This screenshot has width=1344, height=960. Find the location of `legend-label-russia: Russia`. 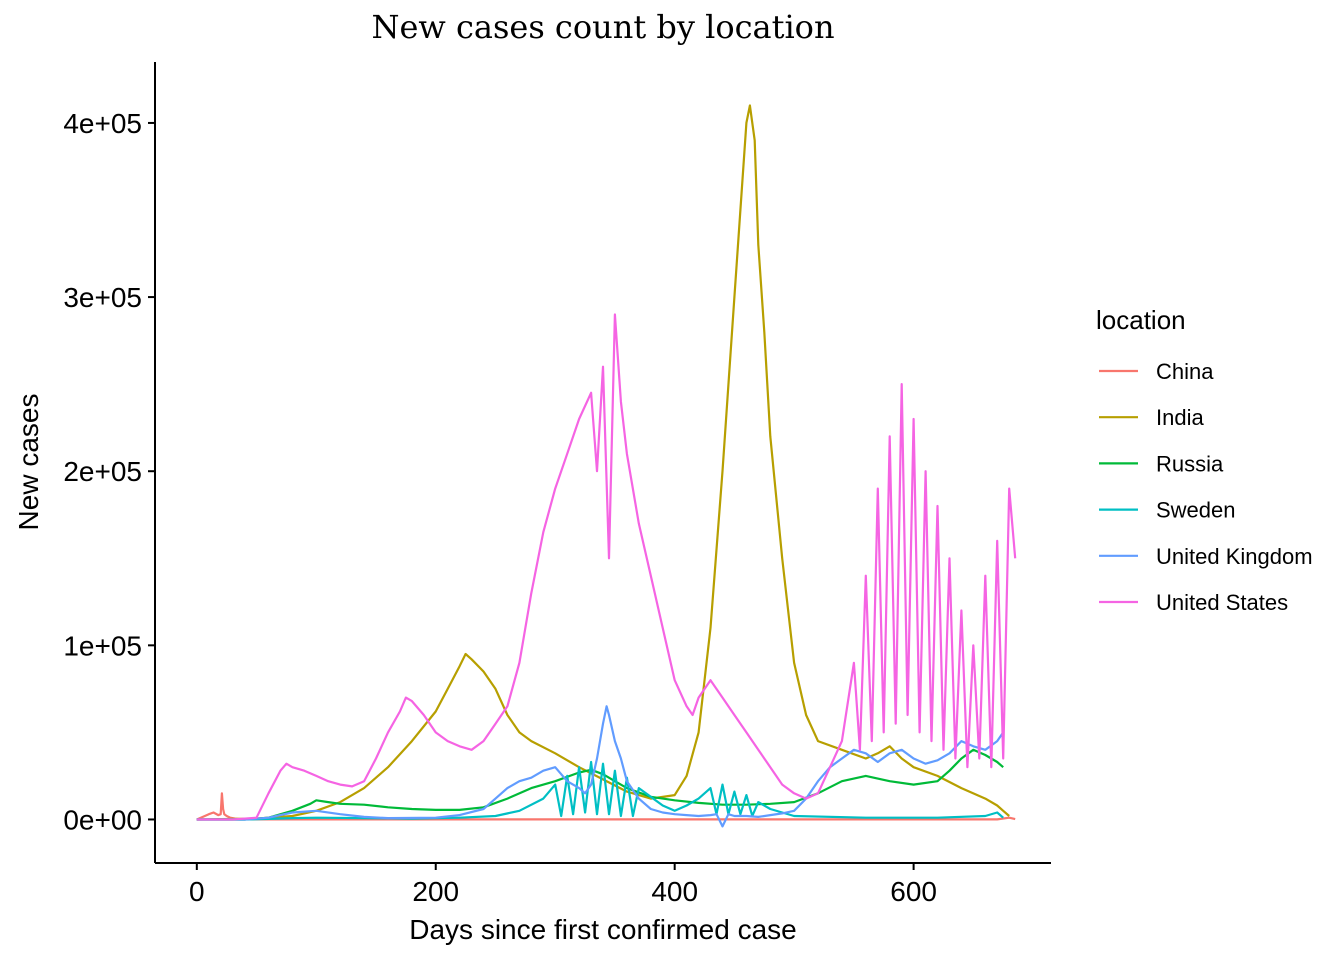

legend-label-russia: Russia is located at coordinates (1190, 463).